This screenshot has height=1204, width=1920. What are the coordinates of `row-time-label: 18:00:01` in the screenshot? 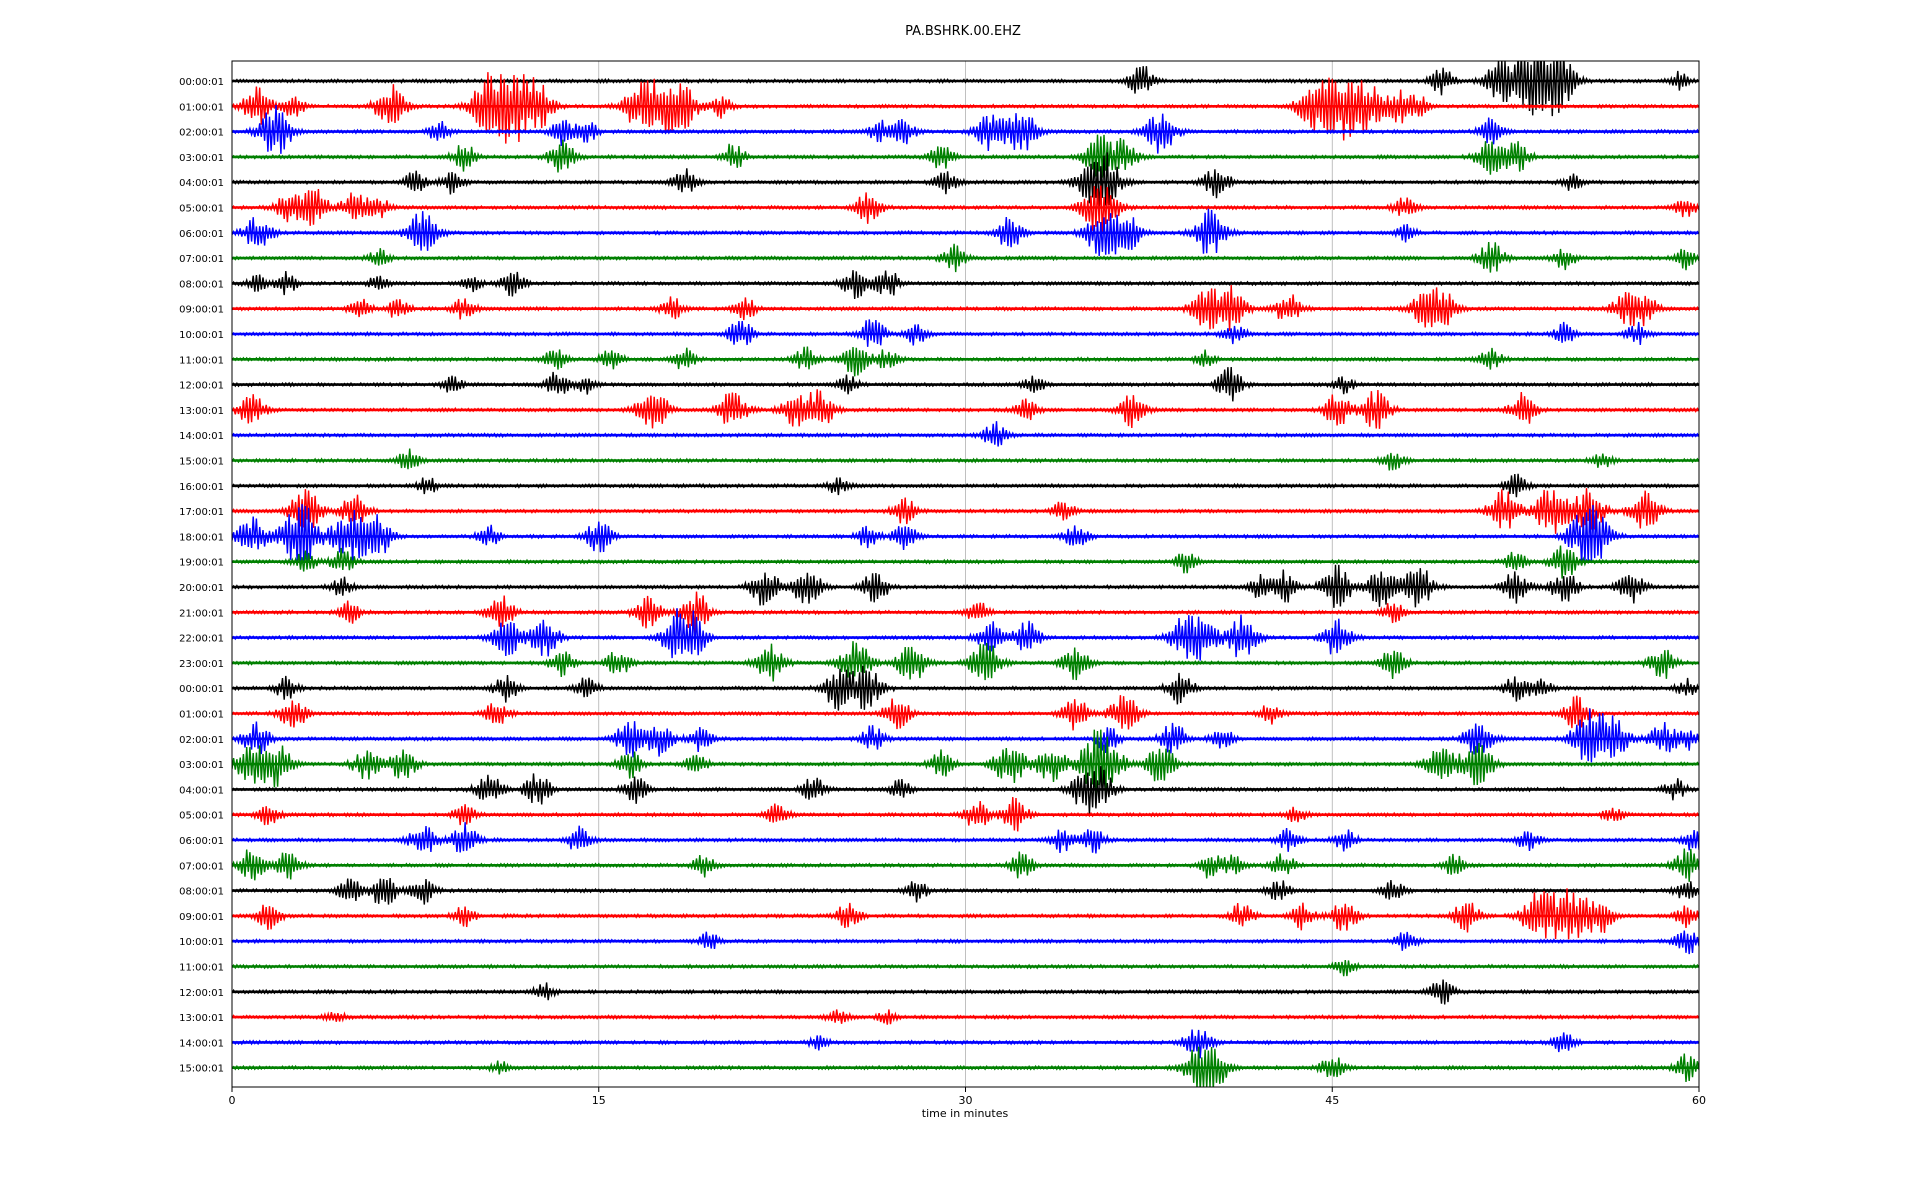 It's located at (201, 537).